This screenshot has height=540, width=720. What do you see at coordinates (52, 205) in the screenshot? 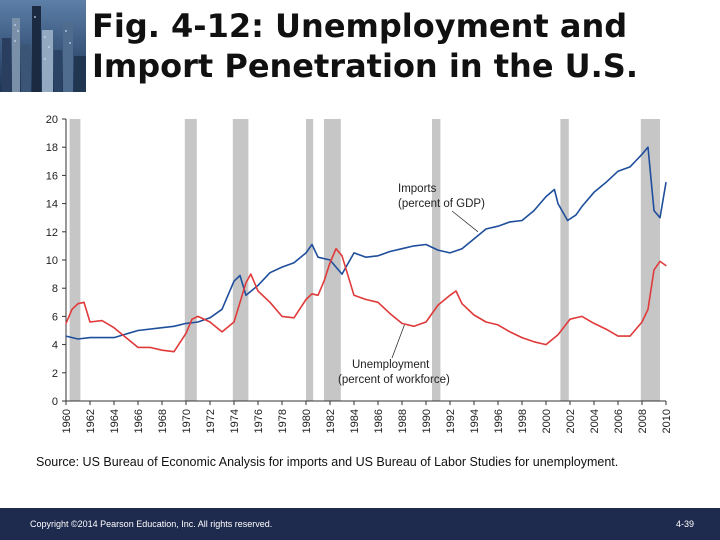
I see `y-tick-label-14: 14` at bounding box center [52, 205].